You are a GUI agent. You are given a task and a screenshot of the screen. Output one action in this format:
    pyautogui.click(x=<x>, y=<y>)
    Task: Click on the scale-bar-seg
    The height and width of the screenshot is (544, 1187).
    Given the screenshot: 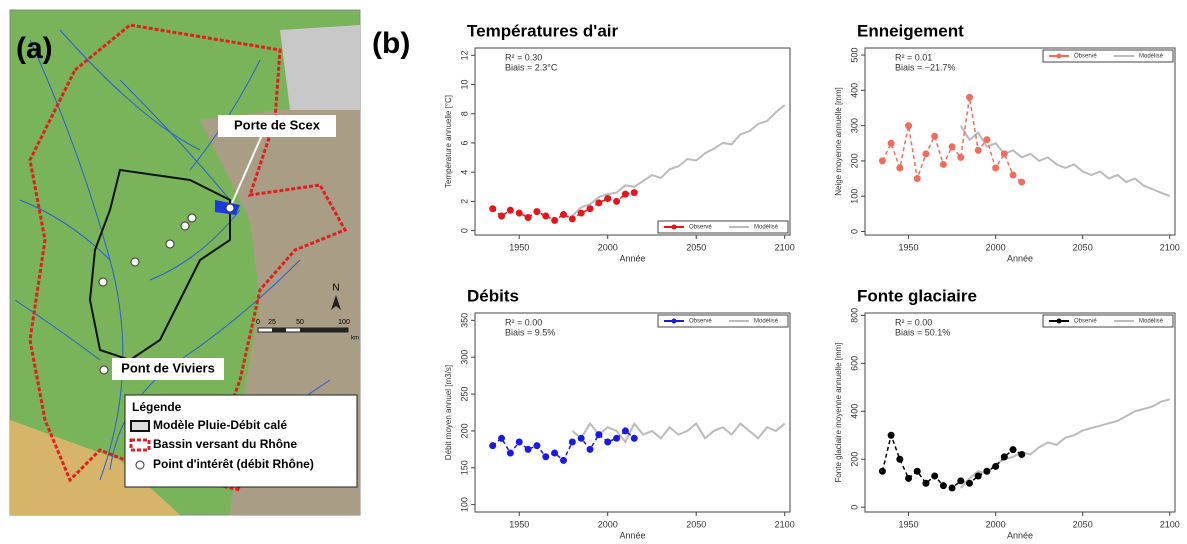 What is the action you would take?
    pyautogui.click(x=279, y=330)
    